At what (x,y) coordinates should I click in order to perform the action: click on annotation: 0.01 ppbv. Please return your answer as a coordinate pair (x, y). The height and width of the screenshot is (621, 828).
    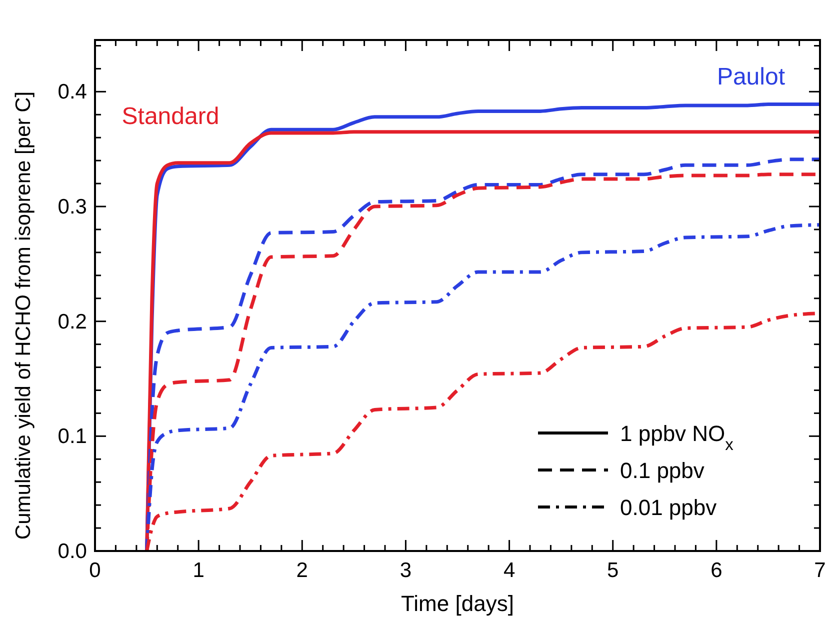
    Looking at the image, I should click on (668, 507).